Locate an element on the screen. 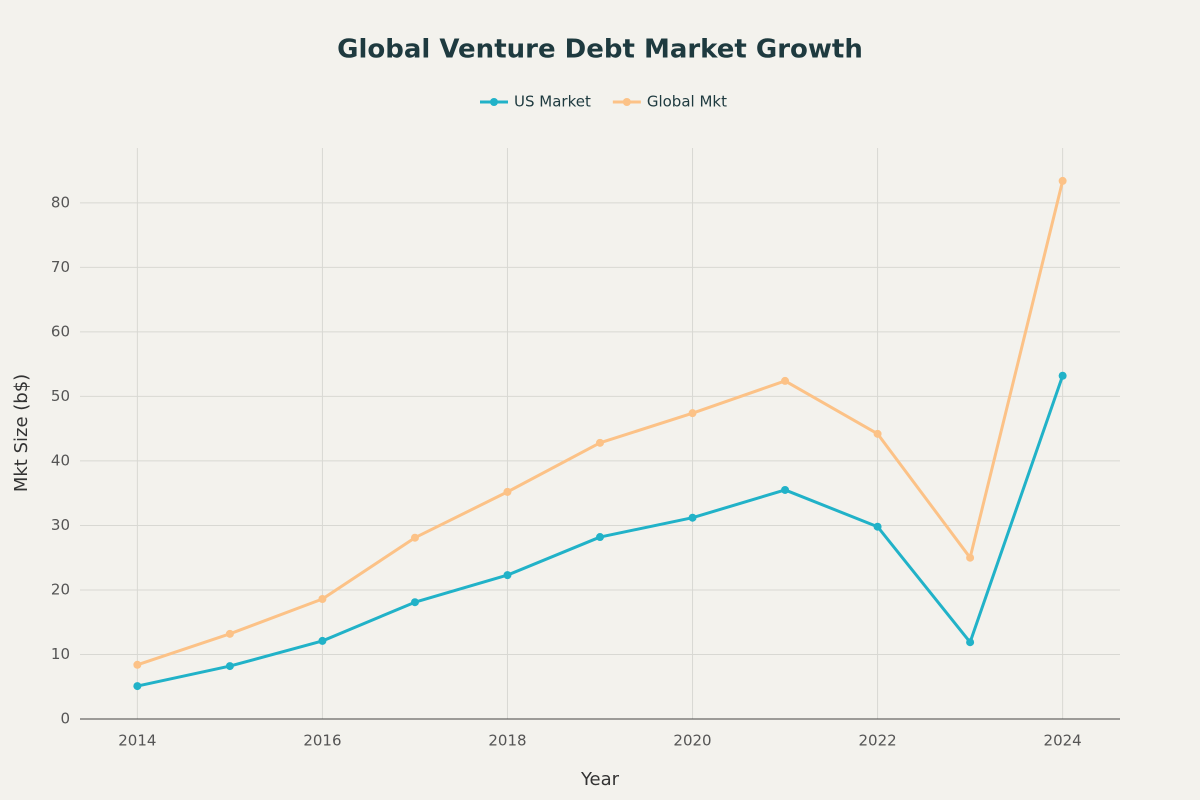  y-tick-label: 50 is located at coordinates (60, 396).